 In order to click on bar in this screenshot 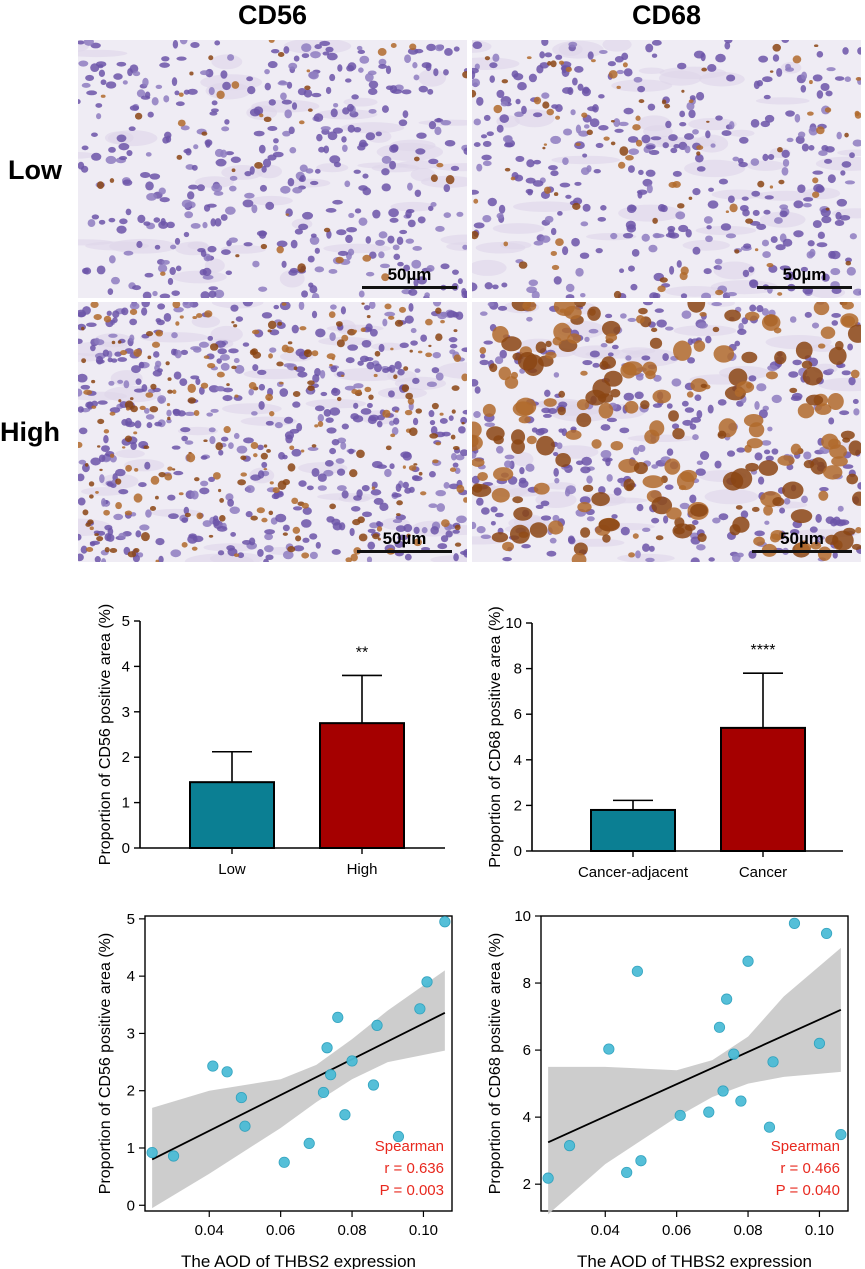, I will do `click(763, 789)`.